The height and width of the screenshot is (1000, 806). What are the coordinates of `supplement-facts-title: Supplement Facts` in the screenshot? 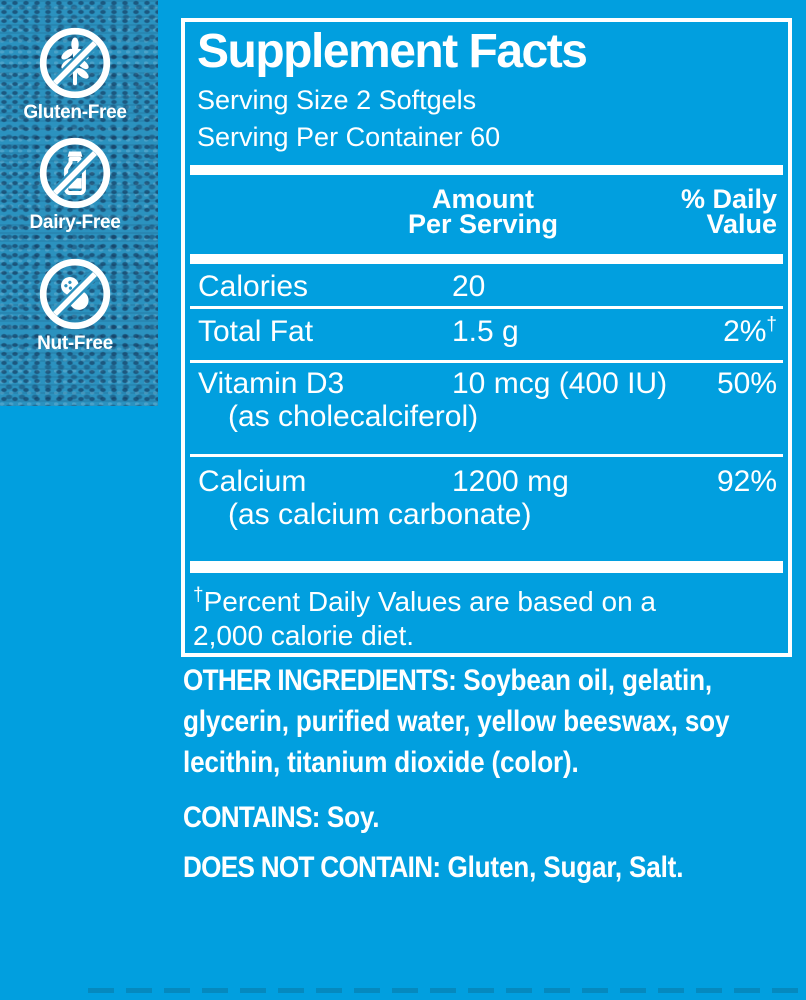 It's located at (392, 51).